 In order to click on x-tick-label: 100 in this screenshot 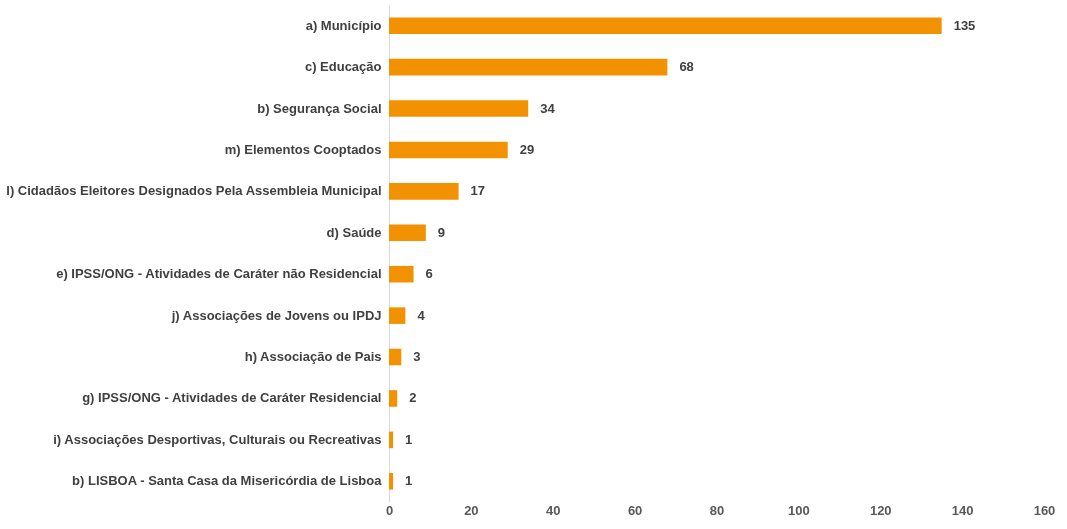, I will do `click(799, 510)`.